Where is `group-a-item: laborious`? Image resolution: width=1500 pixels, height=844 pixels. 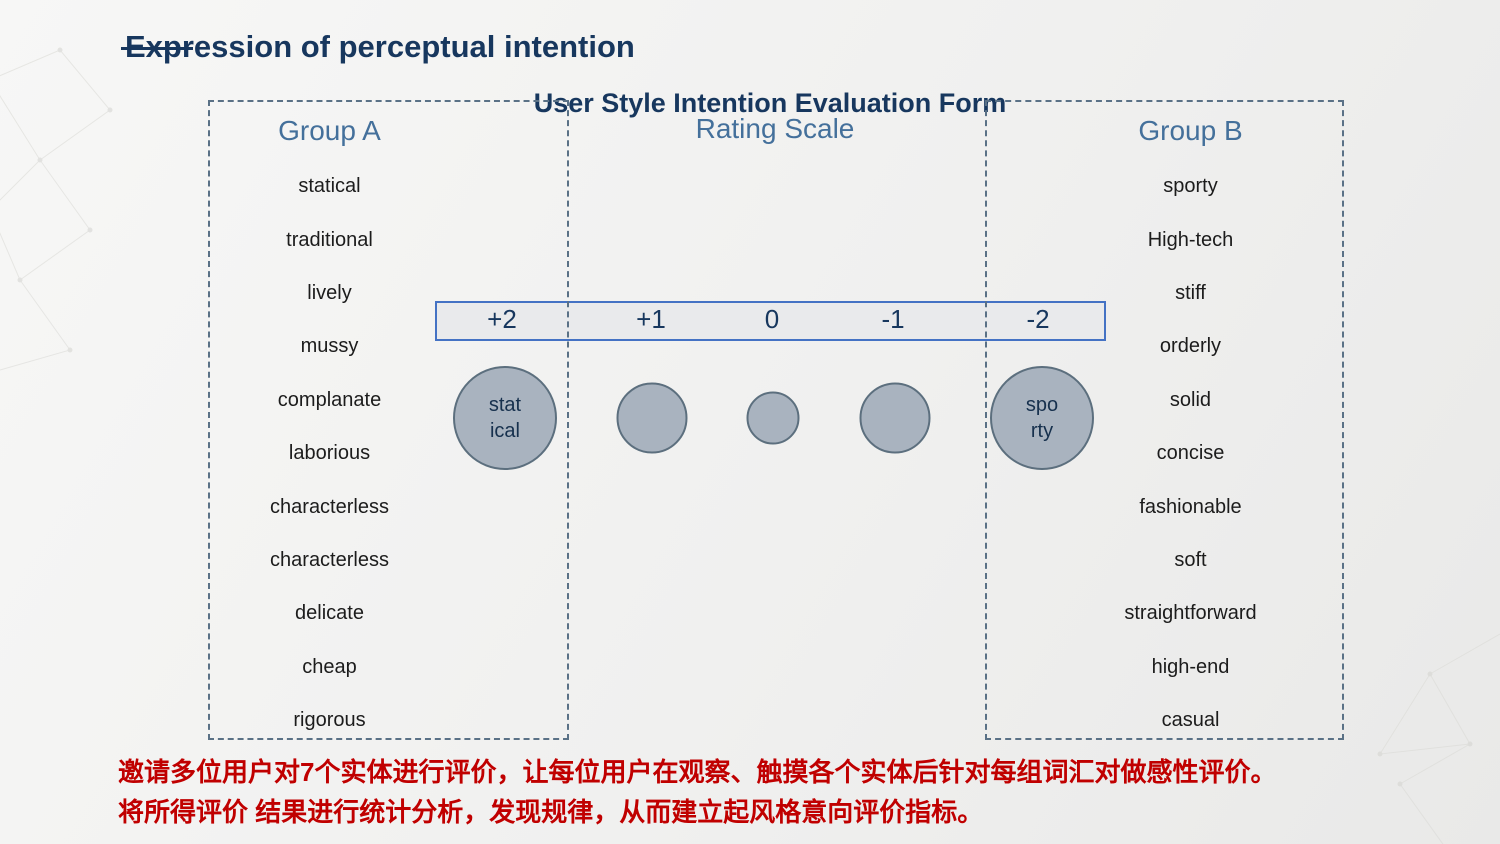 group-a-item: laborious is located at coordinates (329, 453).